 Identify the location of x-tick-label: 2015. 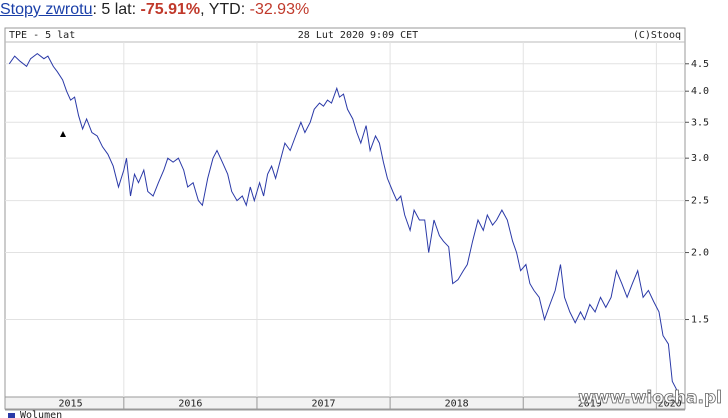
(71, 404).